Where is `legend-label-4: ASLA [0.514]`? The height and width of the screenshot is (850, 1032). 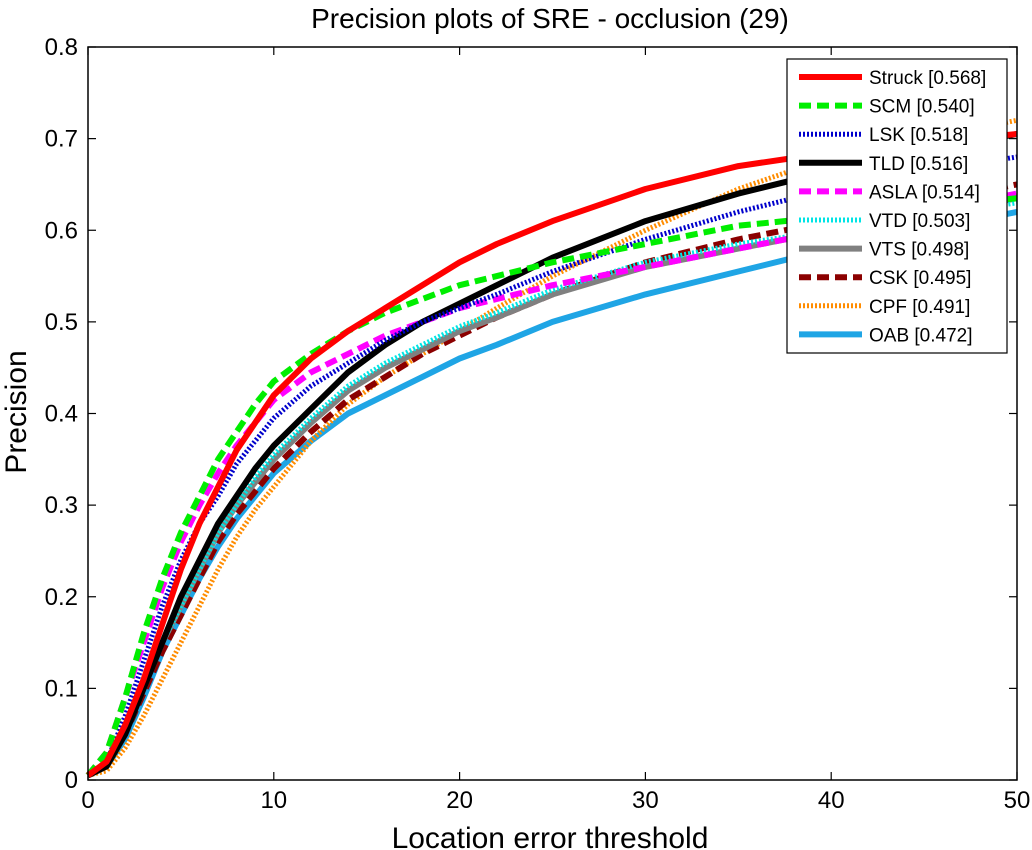 legend-label-4: ASLA [0.514] is located at coordinates (924, 192).